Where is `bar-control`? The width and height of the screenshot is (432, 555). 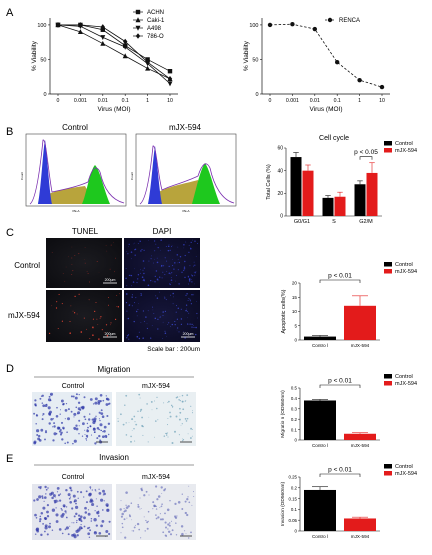 bar-control is located at coordinates (328, 207).